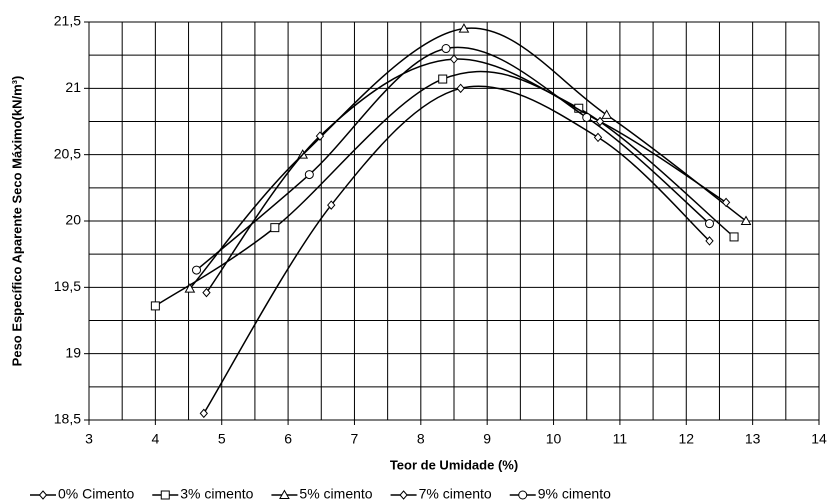  Describe the element at coordinates (73, 87) in the screenshot. I see `y-tick-label: 21` at that location.